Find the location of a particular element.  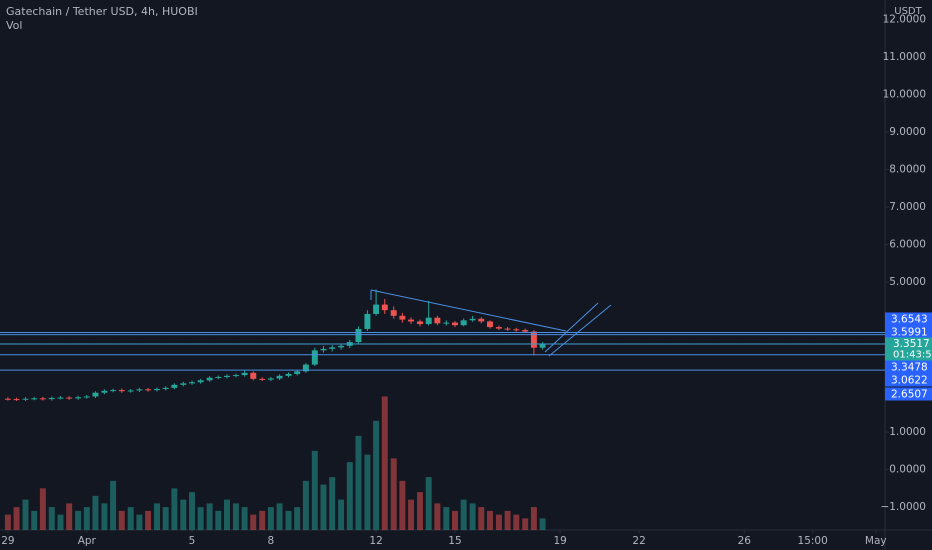

y-tick-label: 10.0000 is located at coordinates (904, 95).